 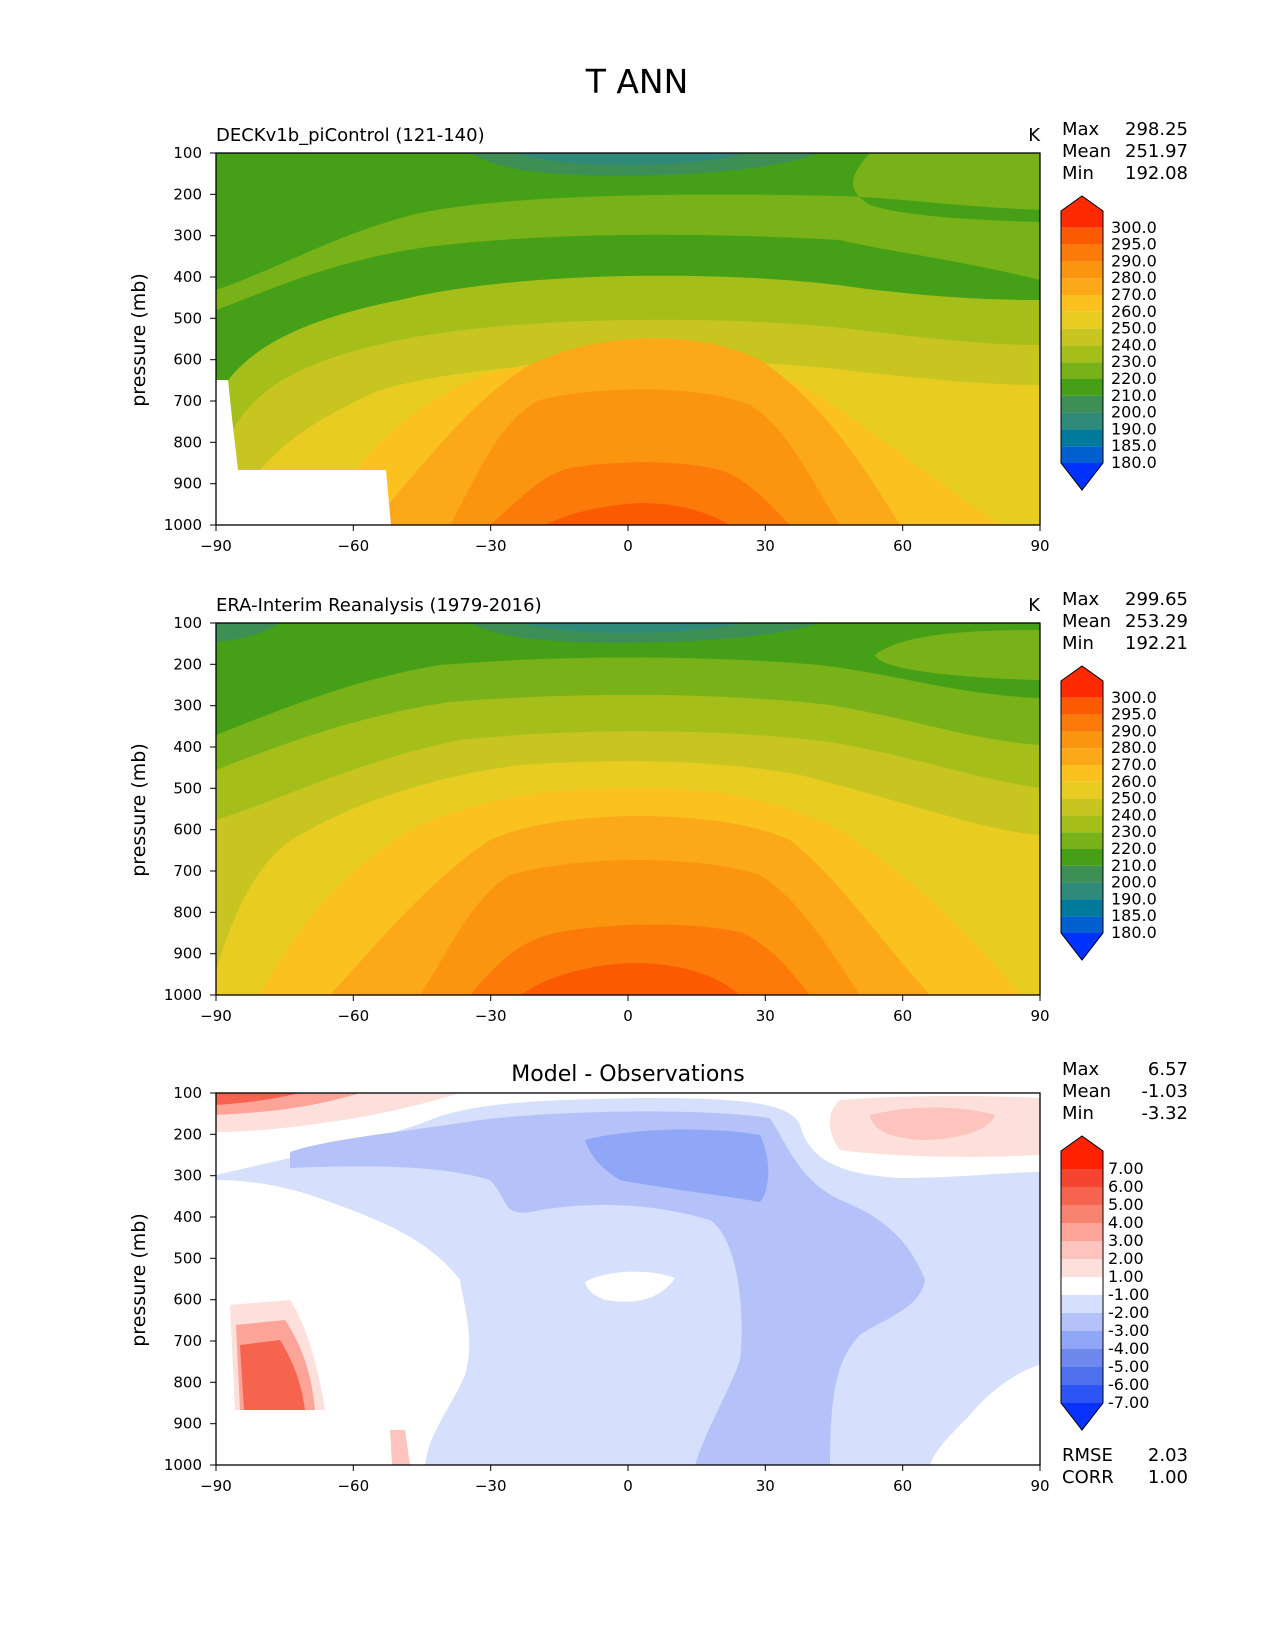 I want to click on x-tick-label: −60, so click(x=353, y=546).